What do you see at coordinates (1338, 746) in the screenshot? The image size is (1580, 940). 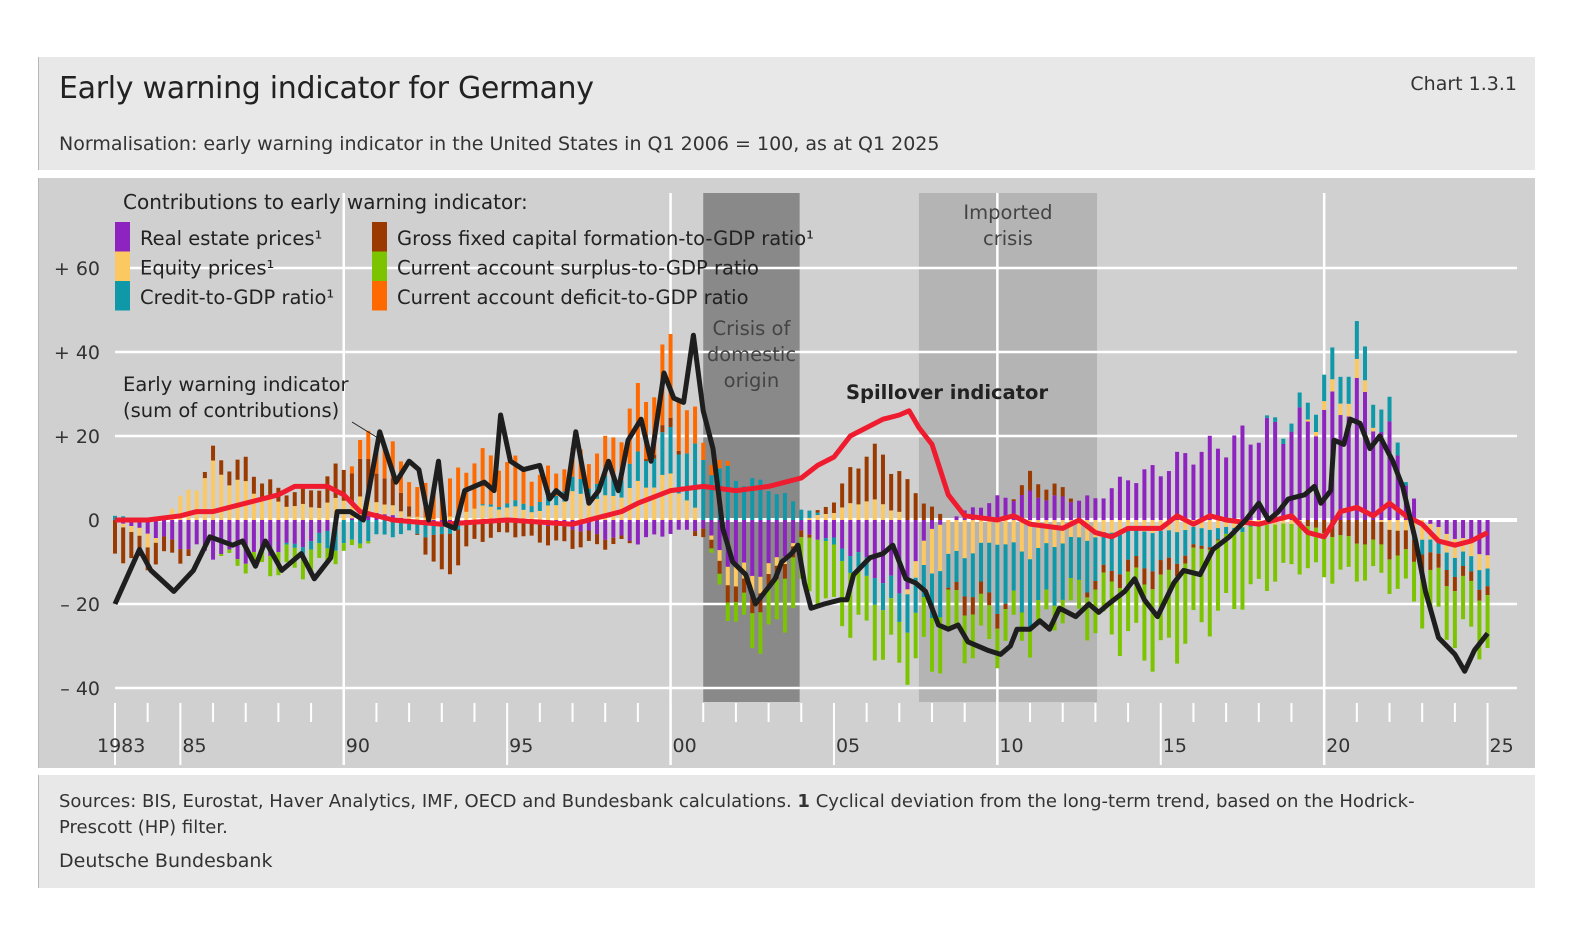 I see `x-tick-label: 20` at bounding box center [1338, 746].